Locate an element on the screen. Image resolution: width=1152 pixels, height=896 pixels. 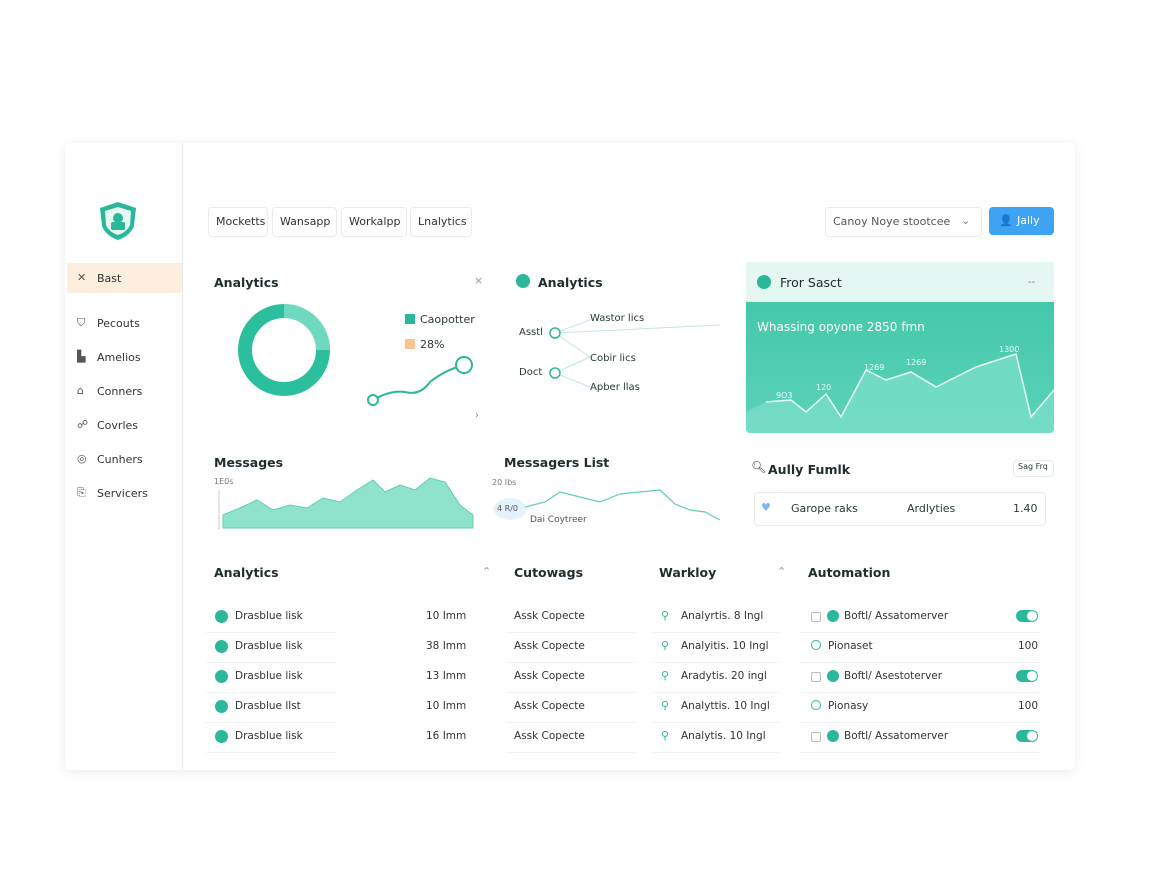
card-title: Analytics is located at coordinates (570, 282).